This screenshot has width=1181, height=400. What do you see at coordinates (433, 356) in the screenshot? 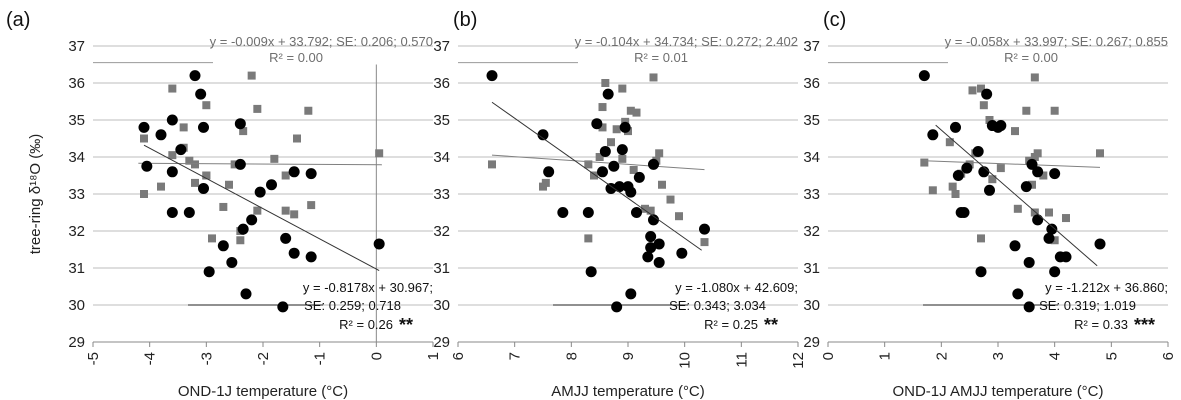
I see `x-tick-label: 1` at bounding box center [433, 356].